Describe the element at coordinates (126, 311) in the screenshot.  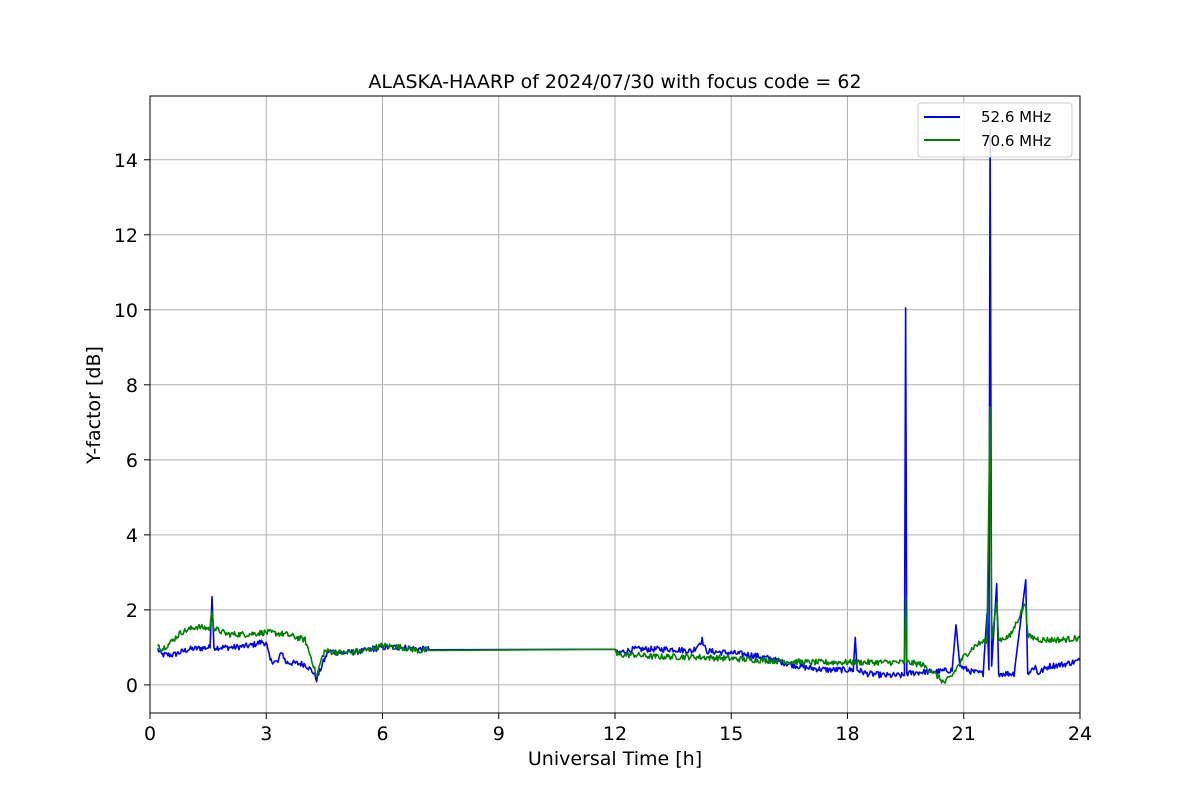
I see `y-tick-label: 10` at that location.